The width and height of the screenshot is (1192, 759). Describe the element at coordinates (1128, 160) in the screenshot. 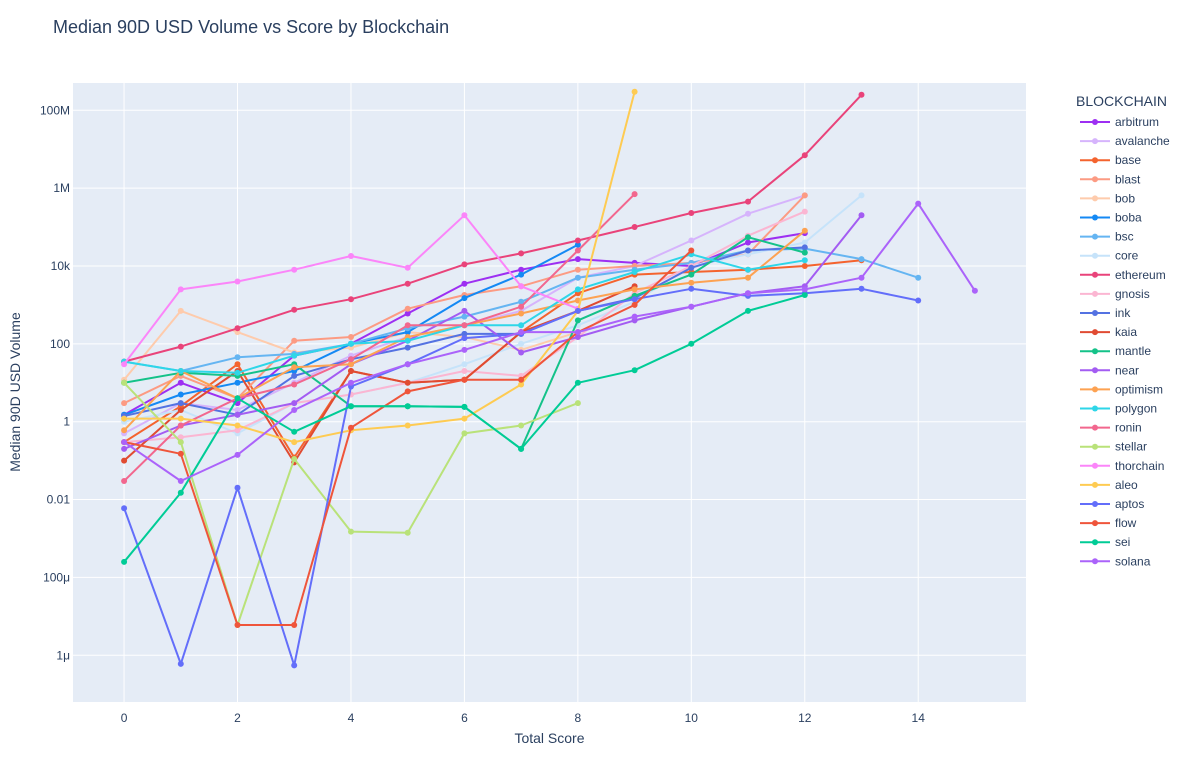

I see `legend-label: base` at that location.